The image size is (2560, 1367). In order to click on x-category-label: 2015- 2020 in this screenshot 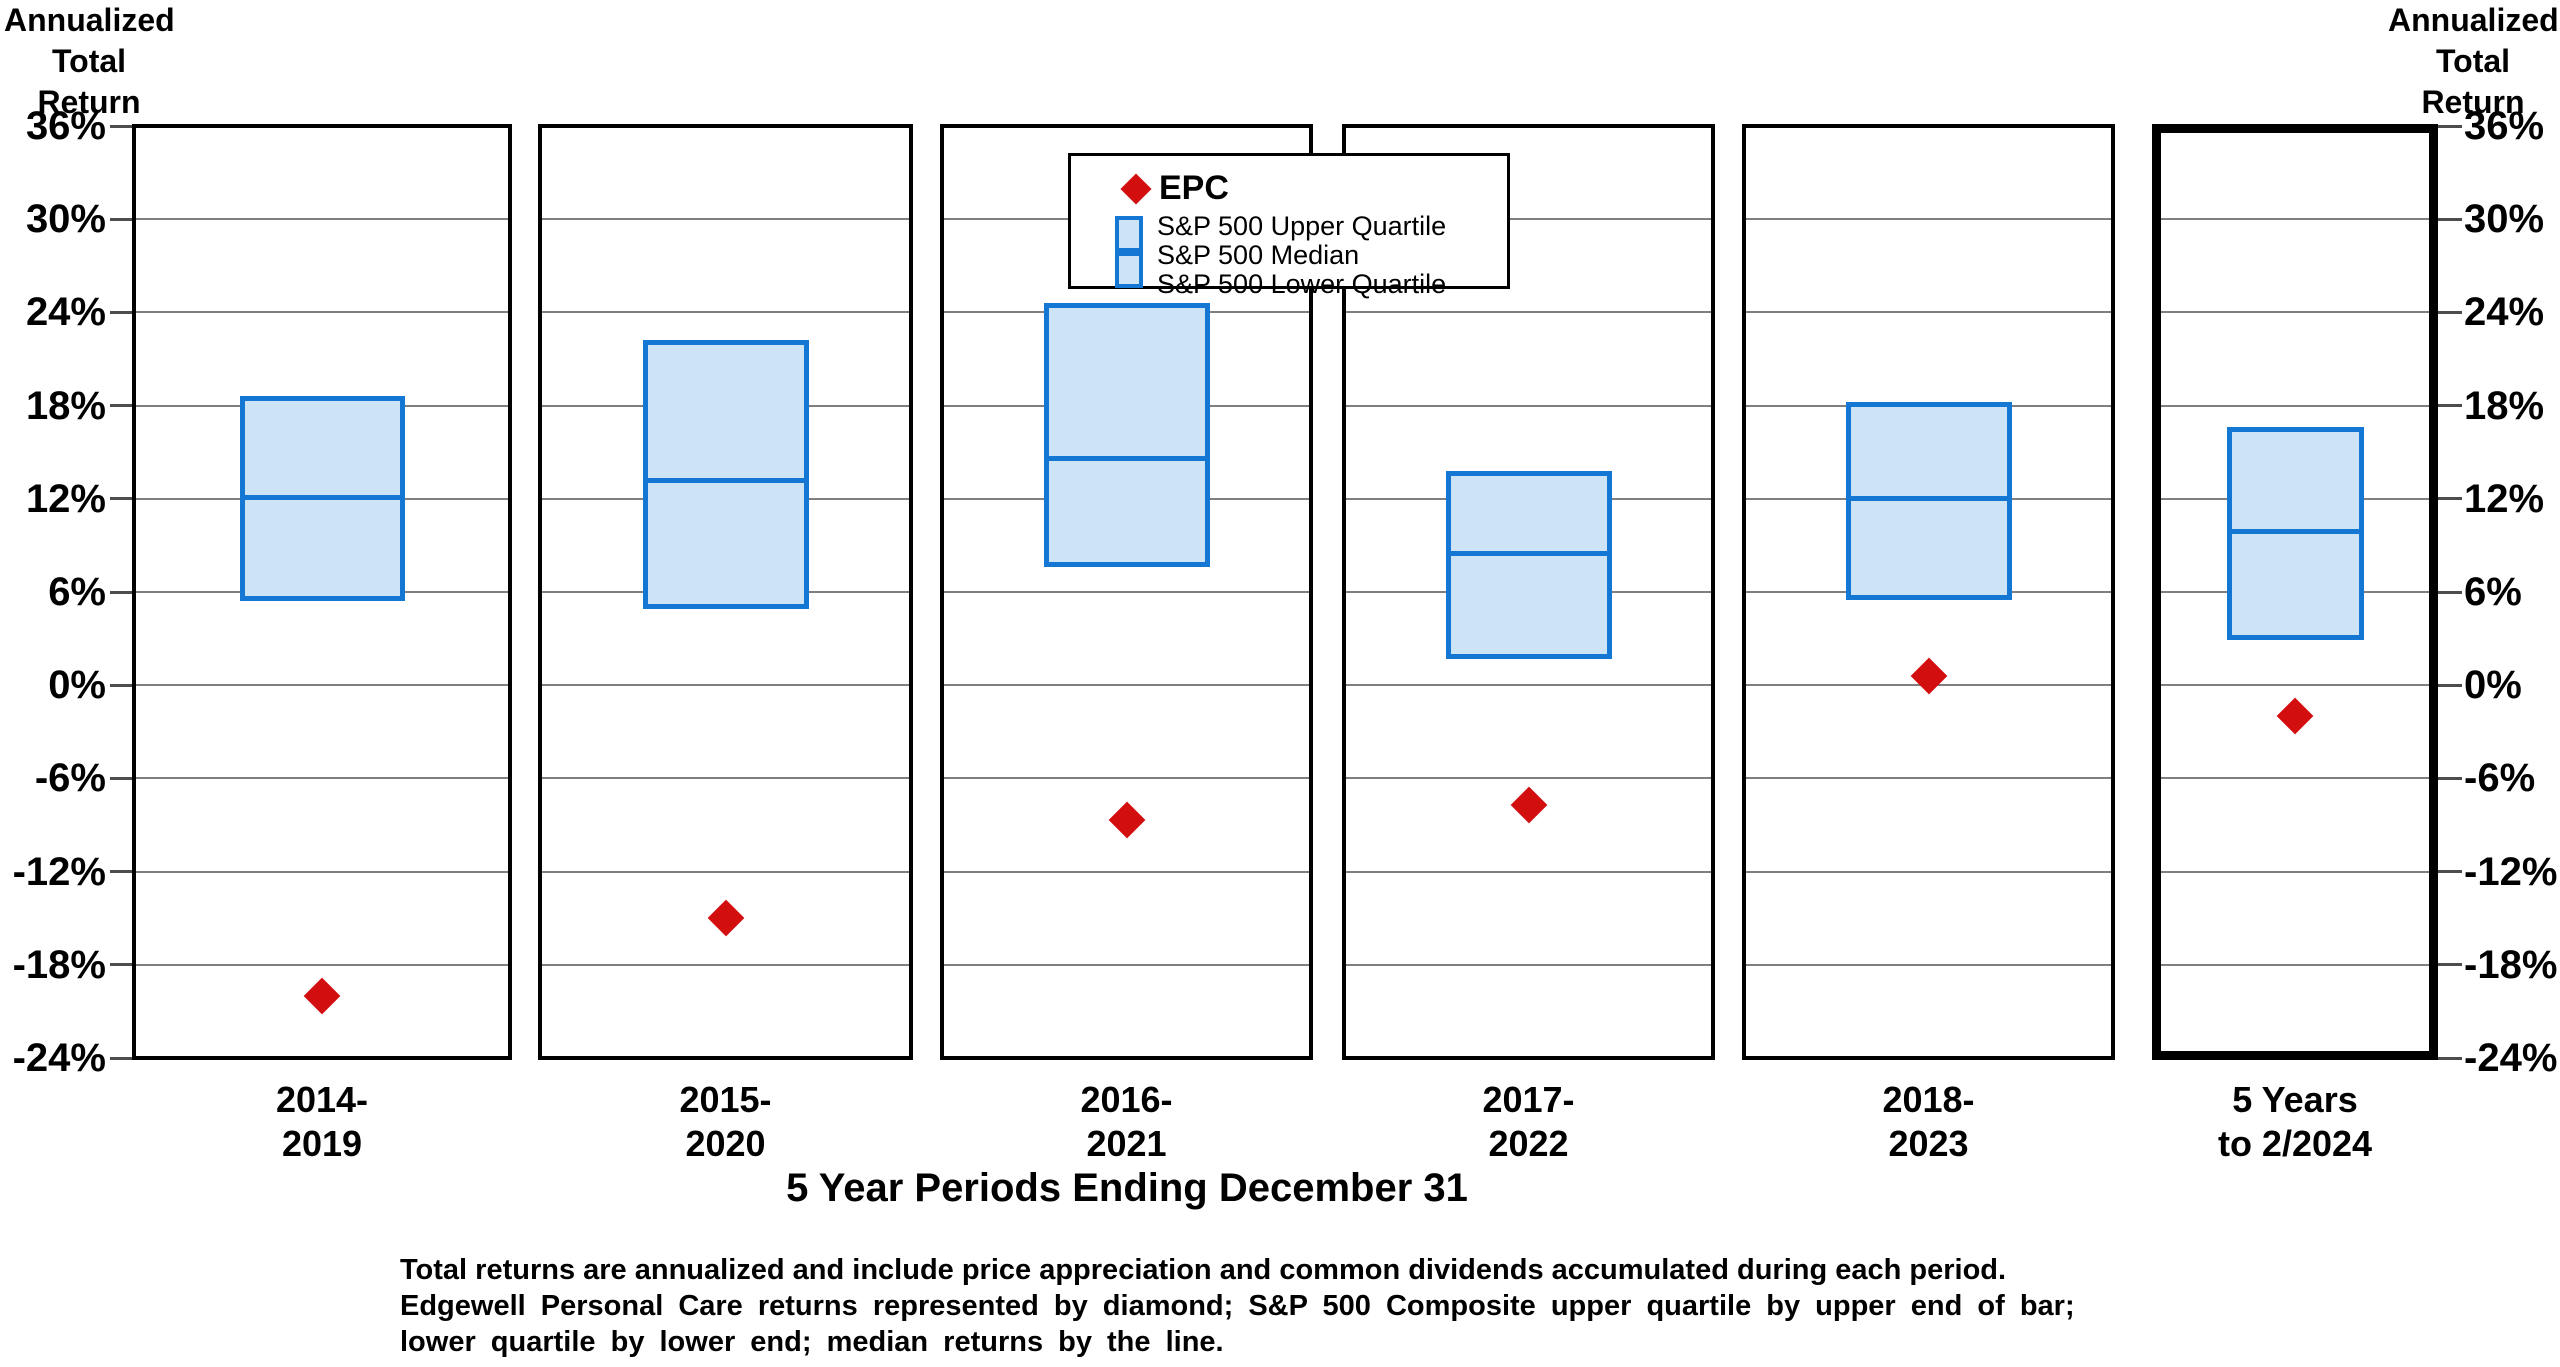, I will do `click(725, 1122)`.